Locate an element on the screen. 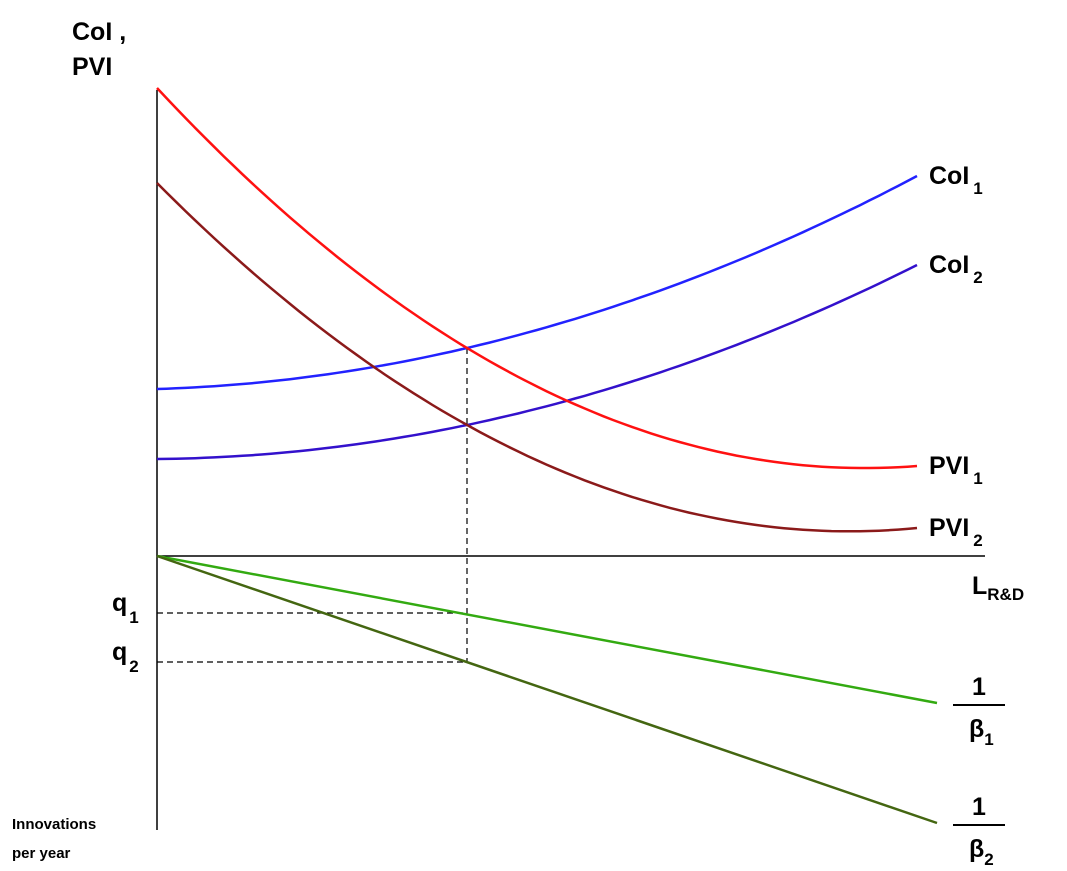 The width and height of the screenshot is (1067, 871). label-pvi-1: PVI 1 is located at coordinates (956, 470).